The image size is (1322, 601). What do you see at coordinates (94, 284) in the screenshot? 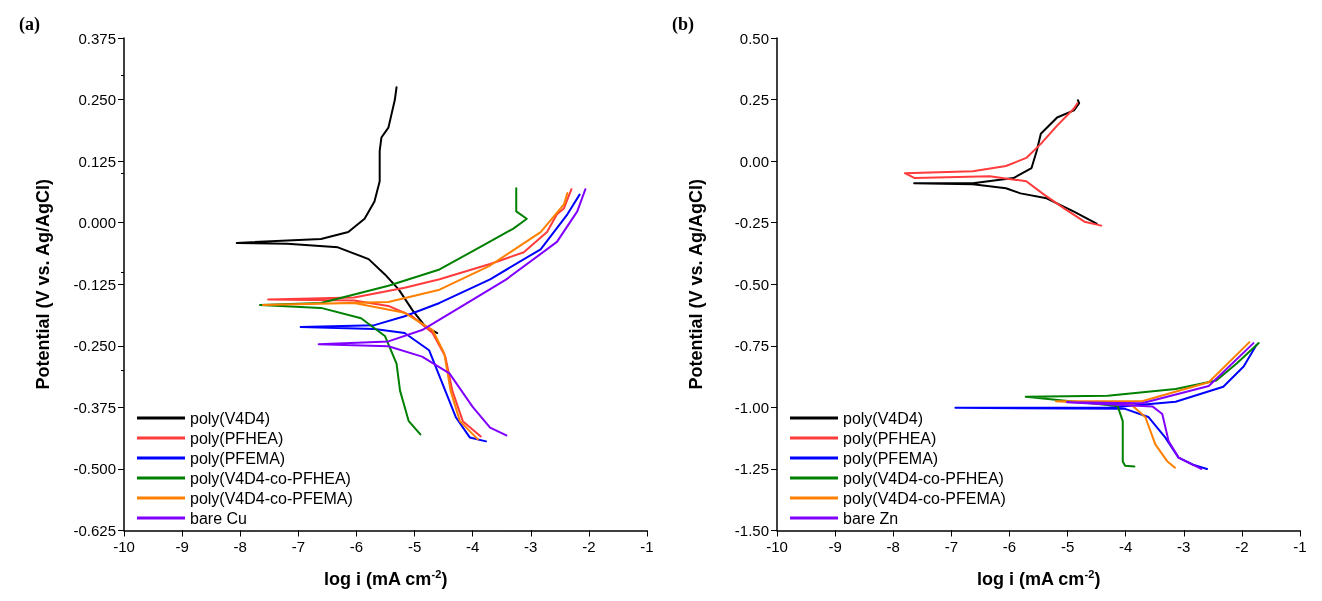
I see `y-tick-label: -0.125` at bounding box center [94, 284].